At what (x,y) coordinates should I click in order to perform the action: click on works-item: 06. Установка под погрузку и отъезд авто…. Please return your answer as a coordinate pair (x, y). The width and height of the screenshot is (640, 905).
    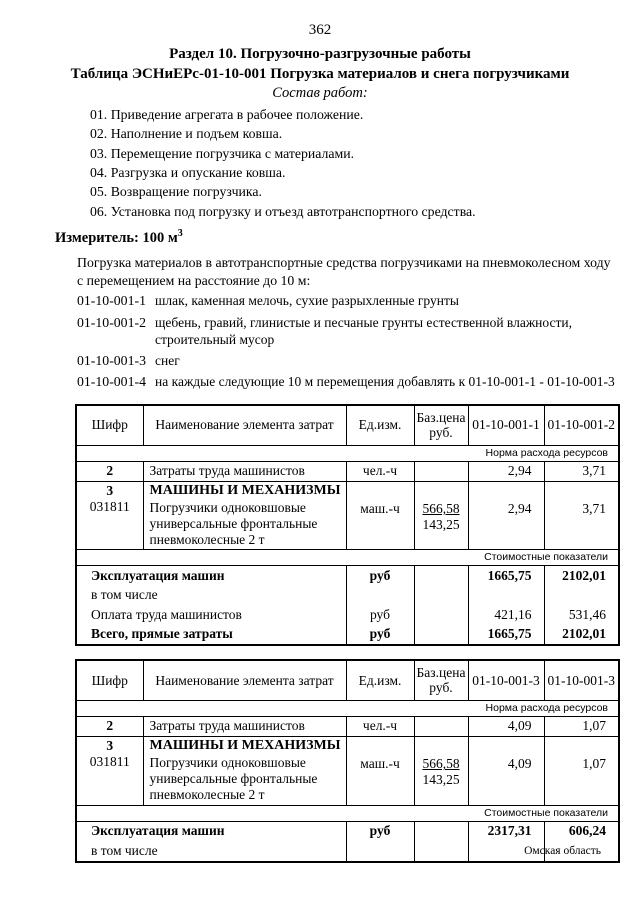
    Looking at the image, I should click on (283, 211).